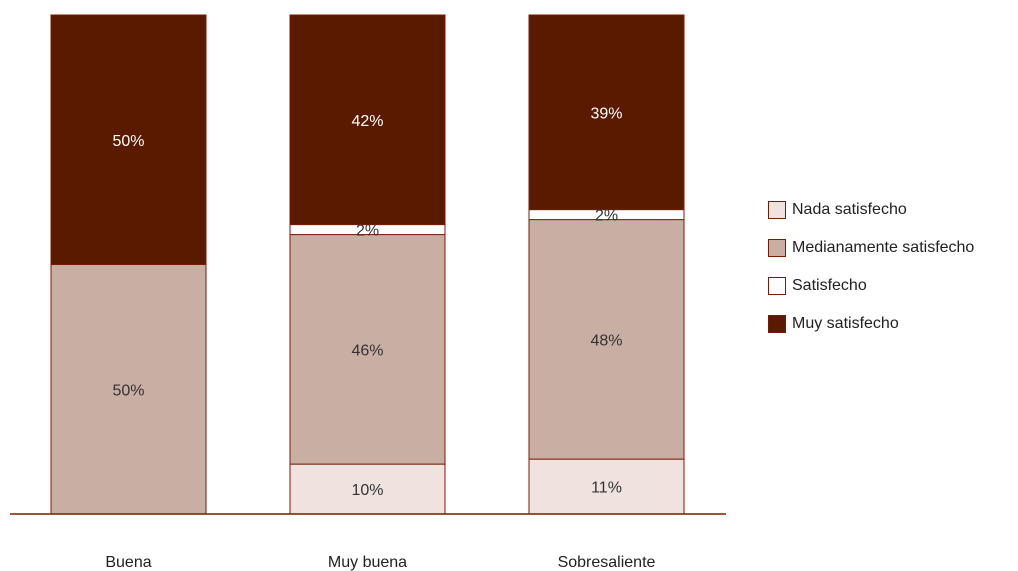  I want to click on category-label-sobresaliente: Sobresaliente, so click(607, 562).